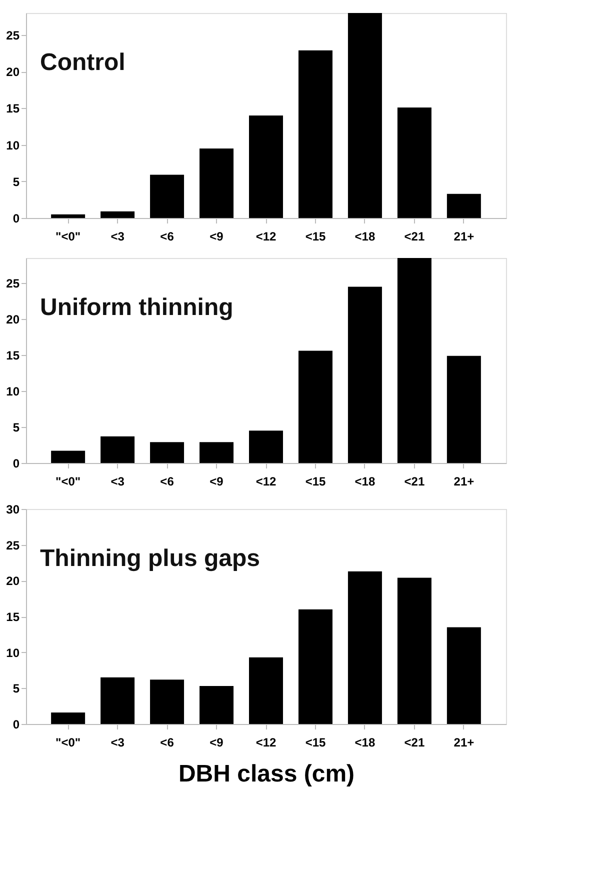  I want to click on x-axis-title: DBH class (cm), so click(266, 774).